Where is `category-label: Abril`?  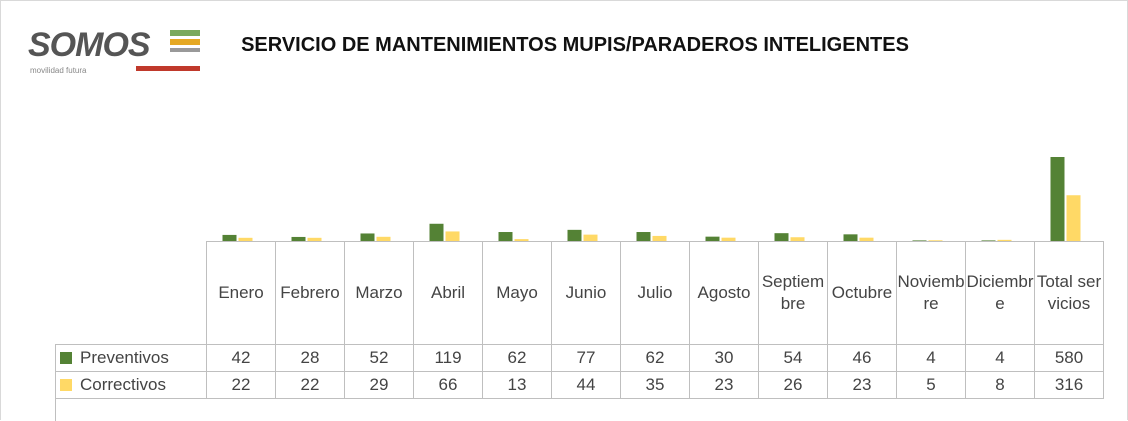 category-label: Abril is located at coordinates (448, 293).